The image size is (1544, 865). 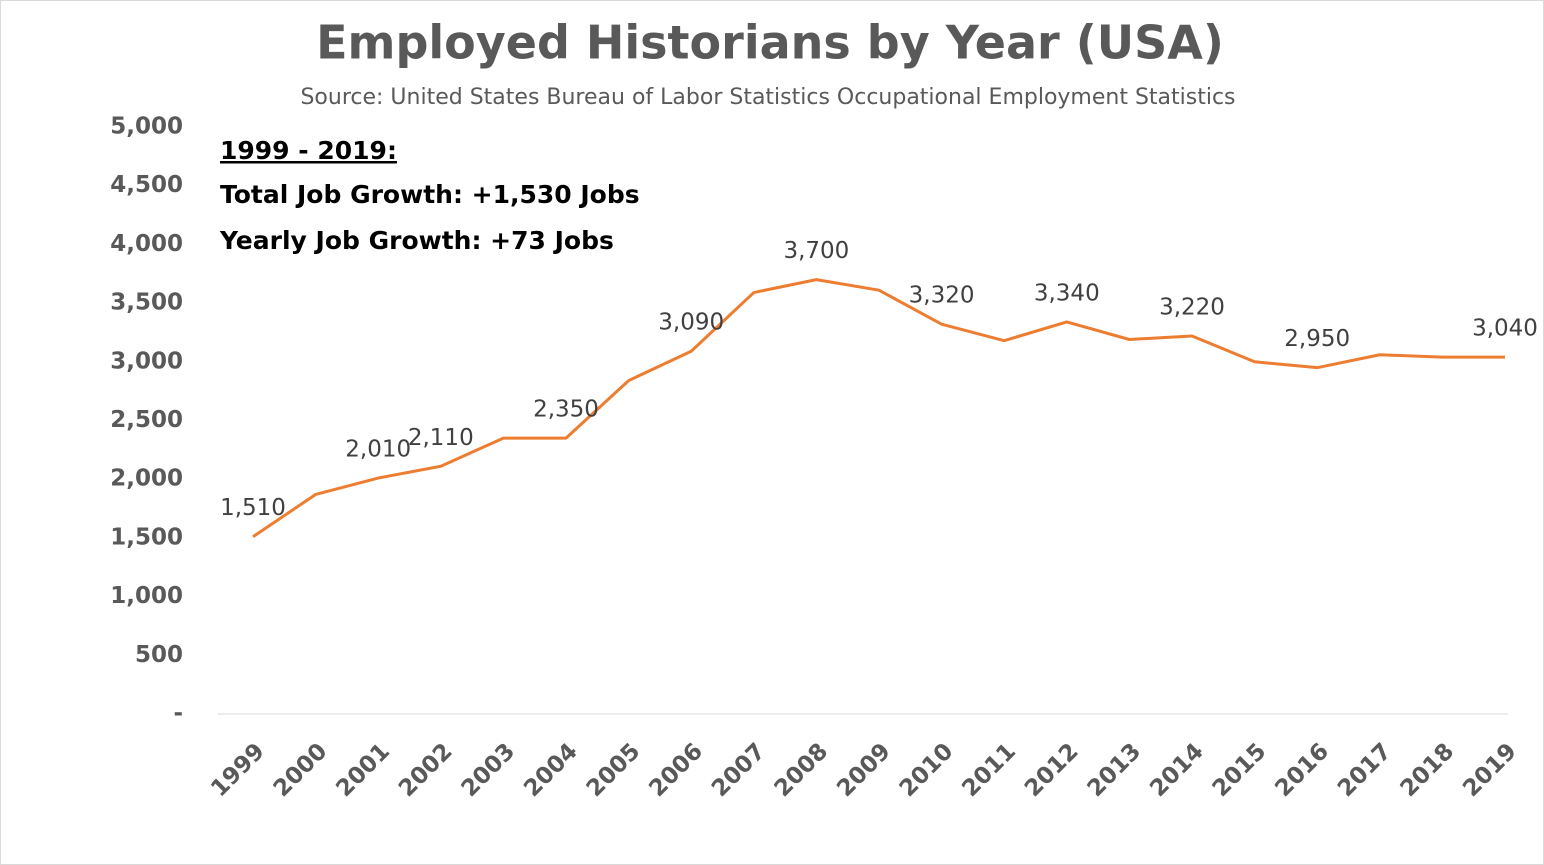 What do you see at coordinates (816, 251) in the screenshot?
I see `data-label: 3,700` at bounding box center [816, 251].